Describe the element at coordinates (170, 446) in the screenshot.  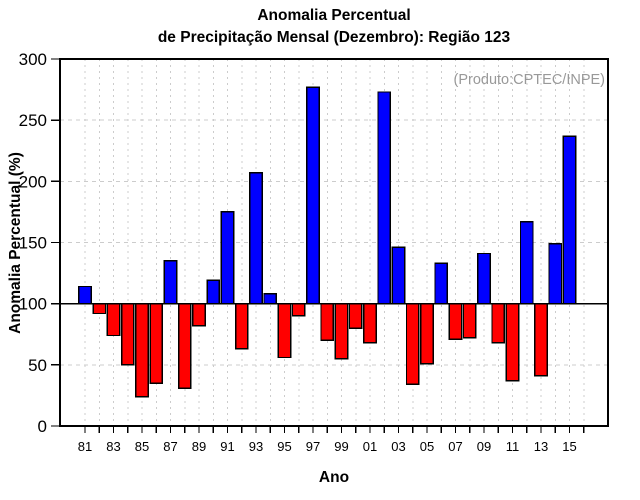
I see `x-tick-label: 87` at that location.